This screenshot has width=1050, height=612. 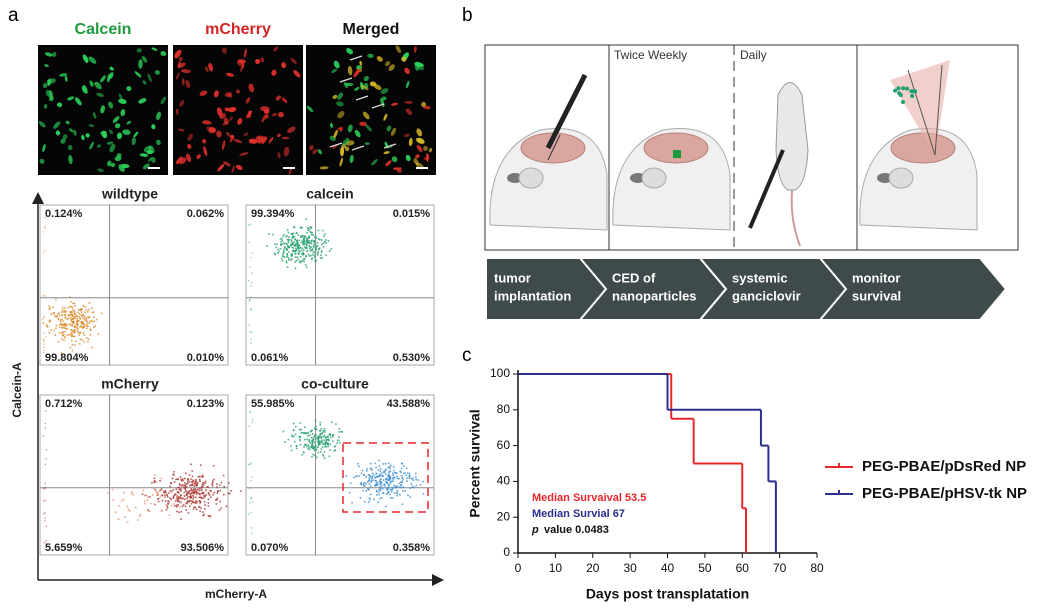 I want to click on ear, so click(x=531, y=178).